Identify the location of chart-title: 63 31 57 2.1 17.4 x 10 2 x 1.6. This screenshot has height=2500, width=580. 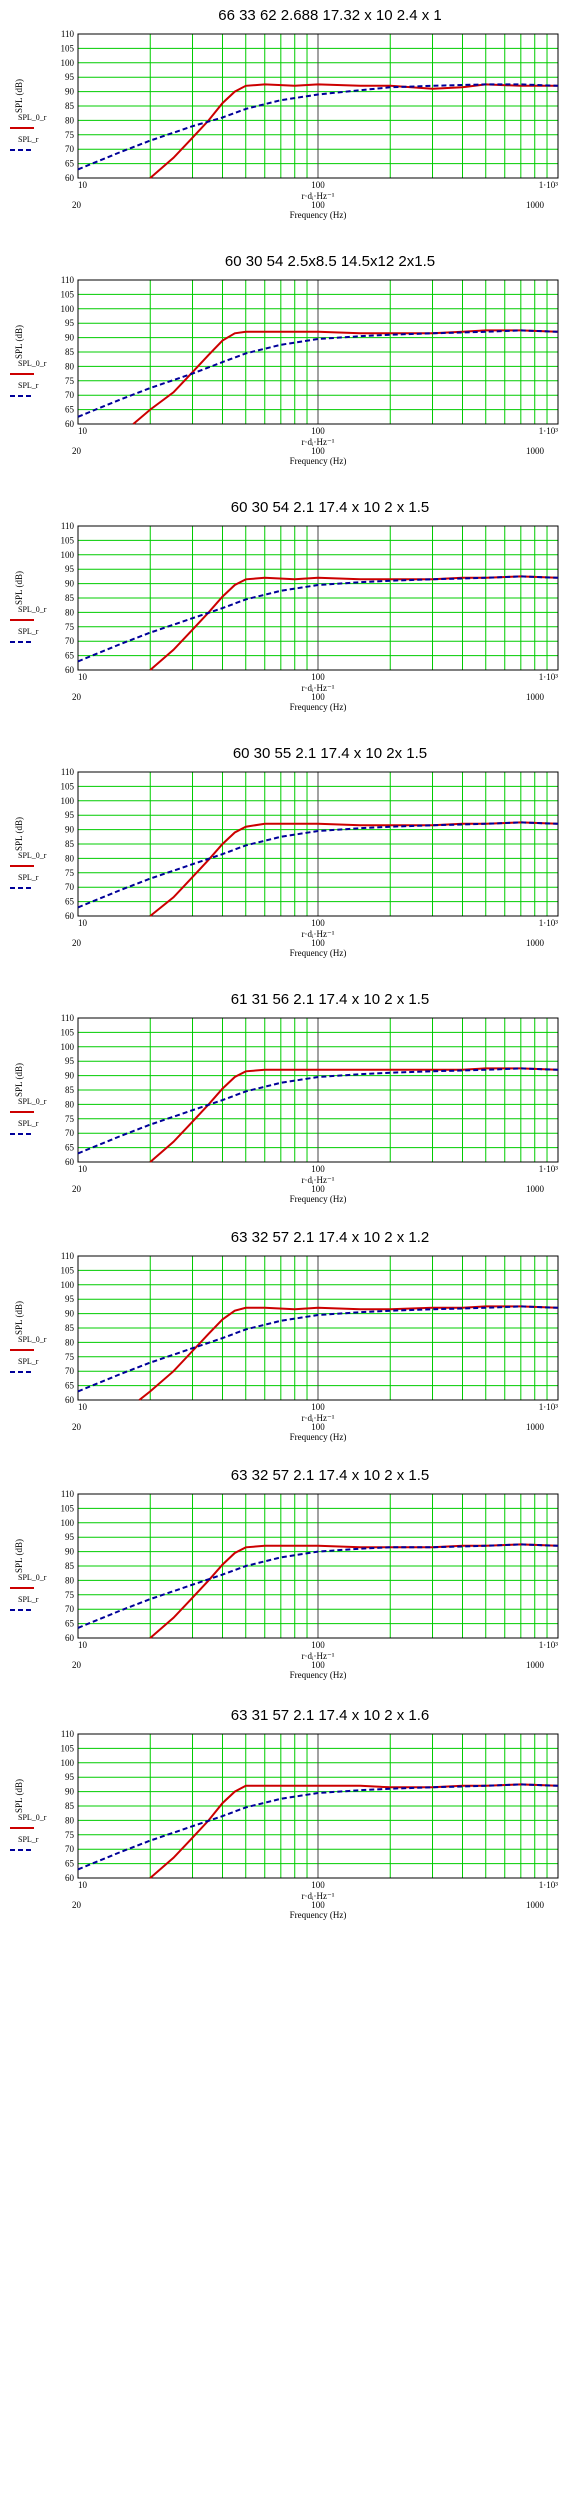
(330, 1715).